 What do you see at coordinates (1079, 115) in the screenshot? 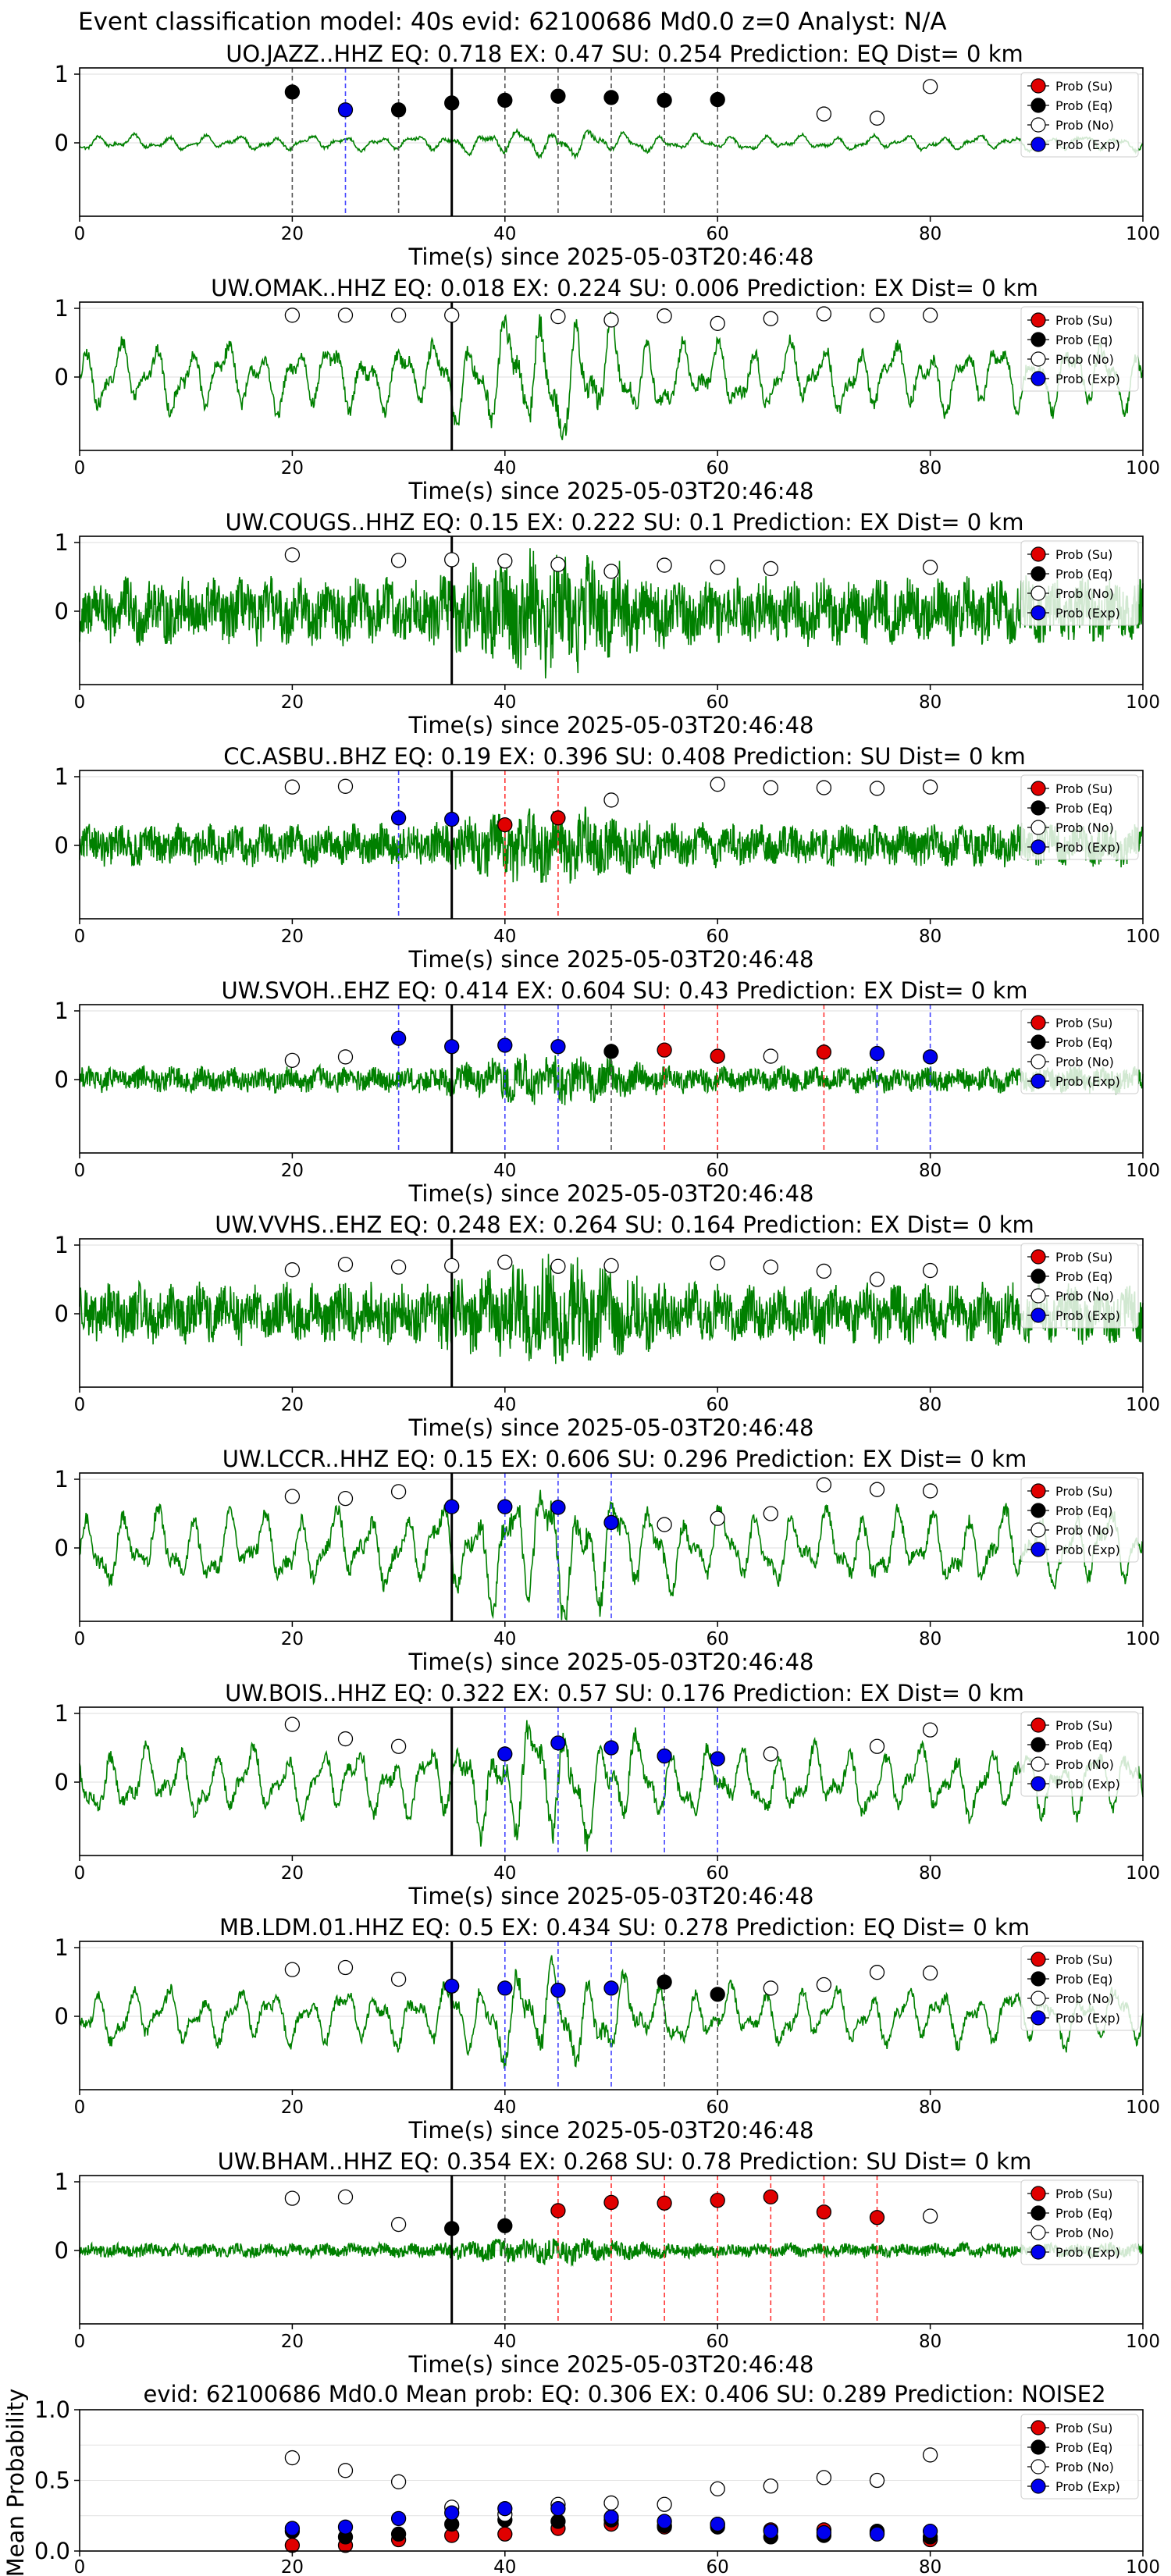
I see `panel-1-legend` at bounding box center [1079, 115].